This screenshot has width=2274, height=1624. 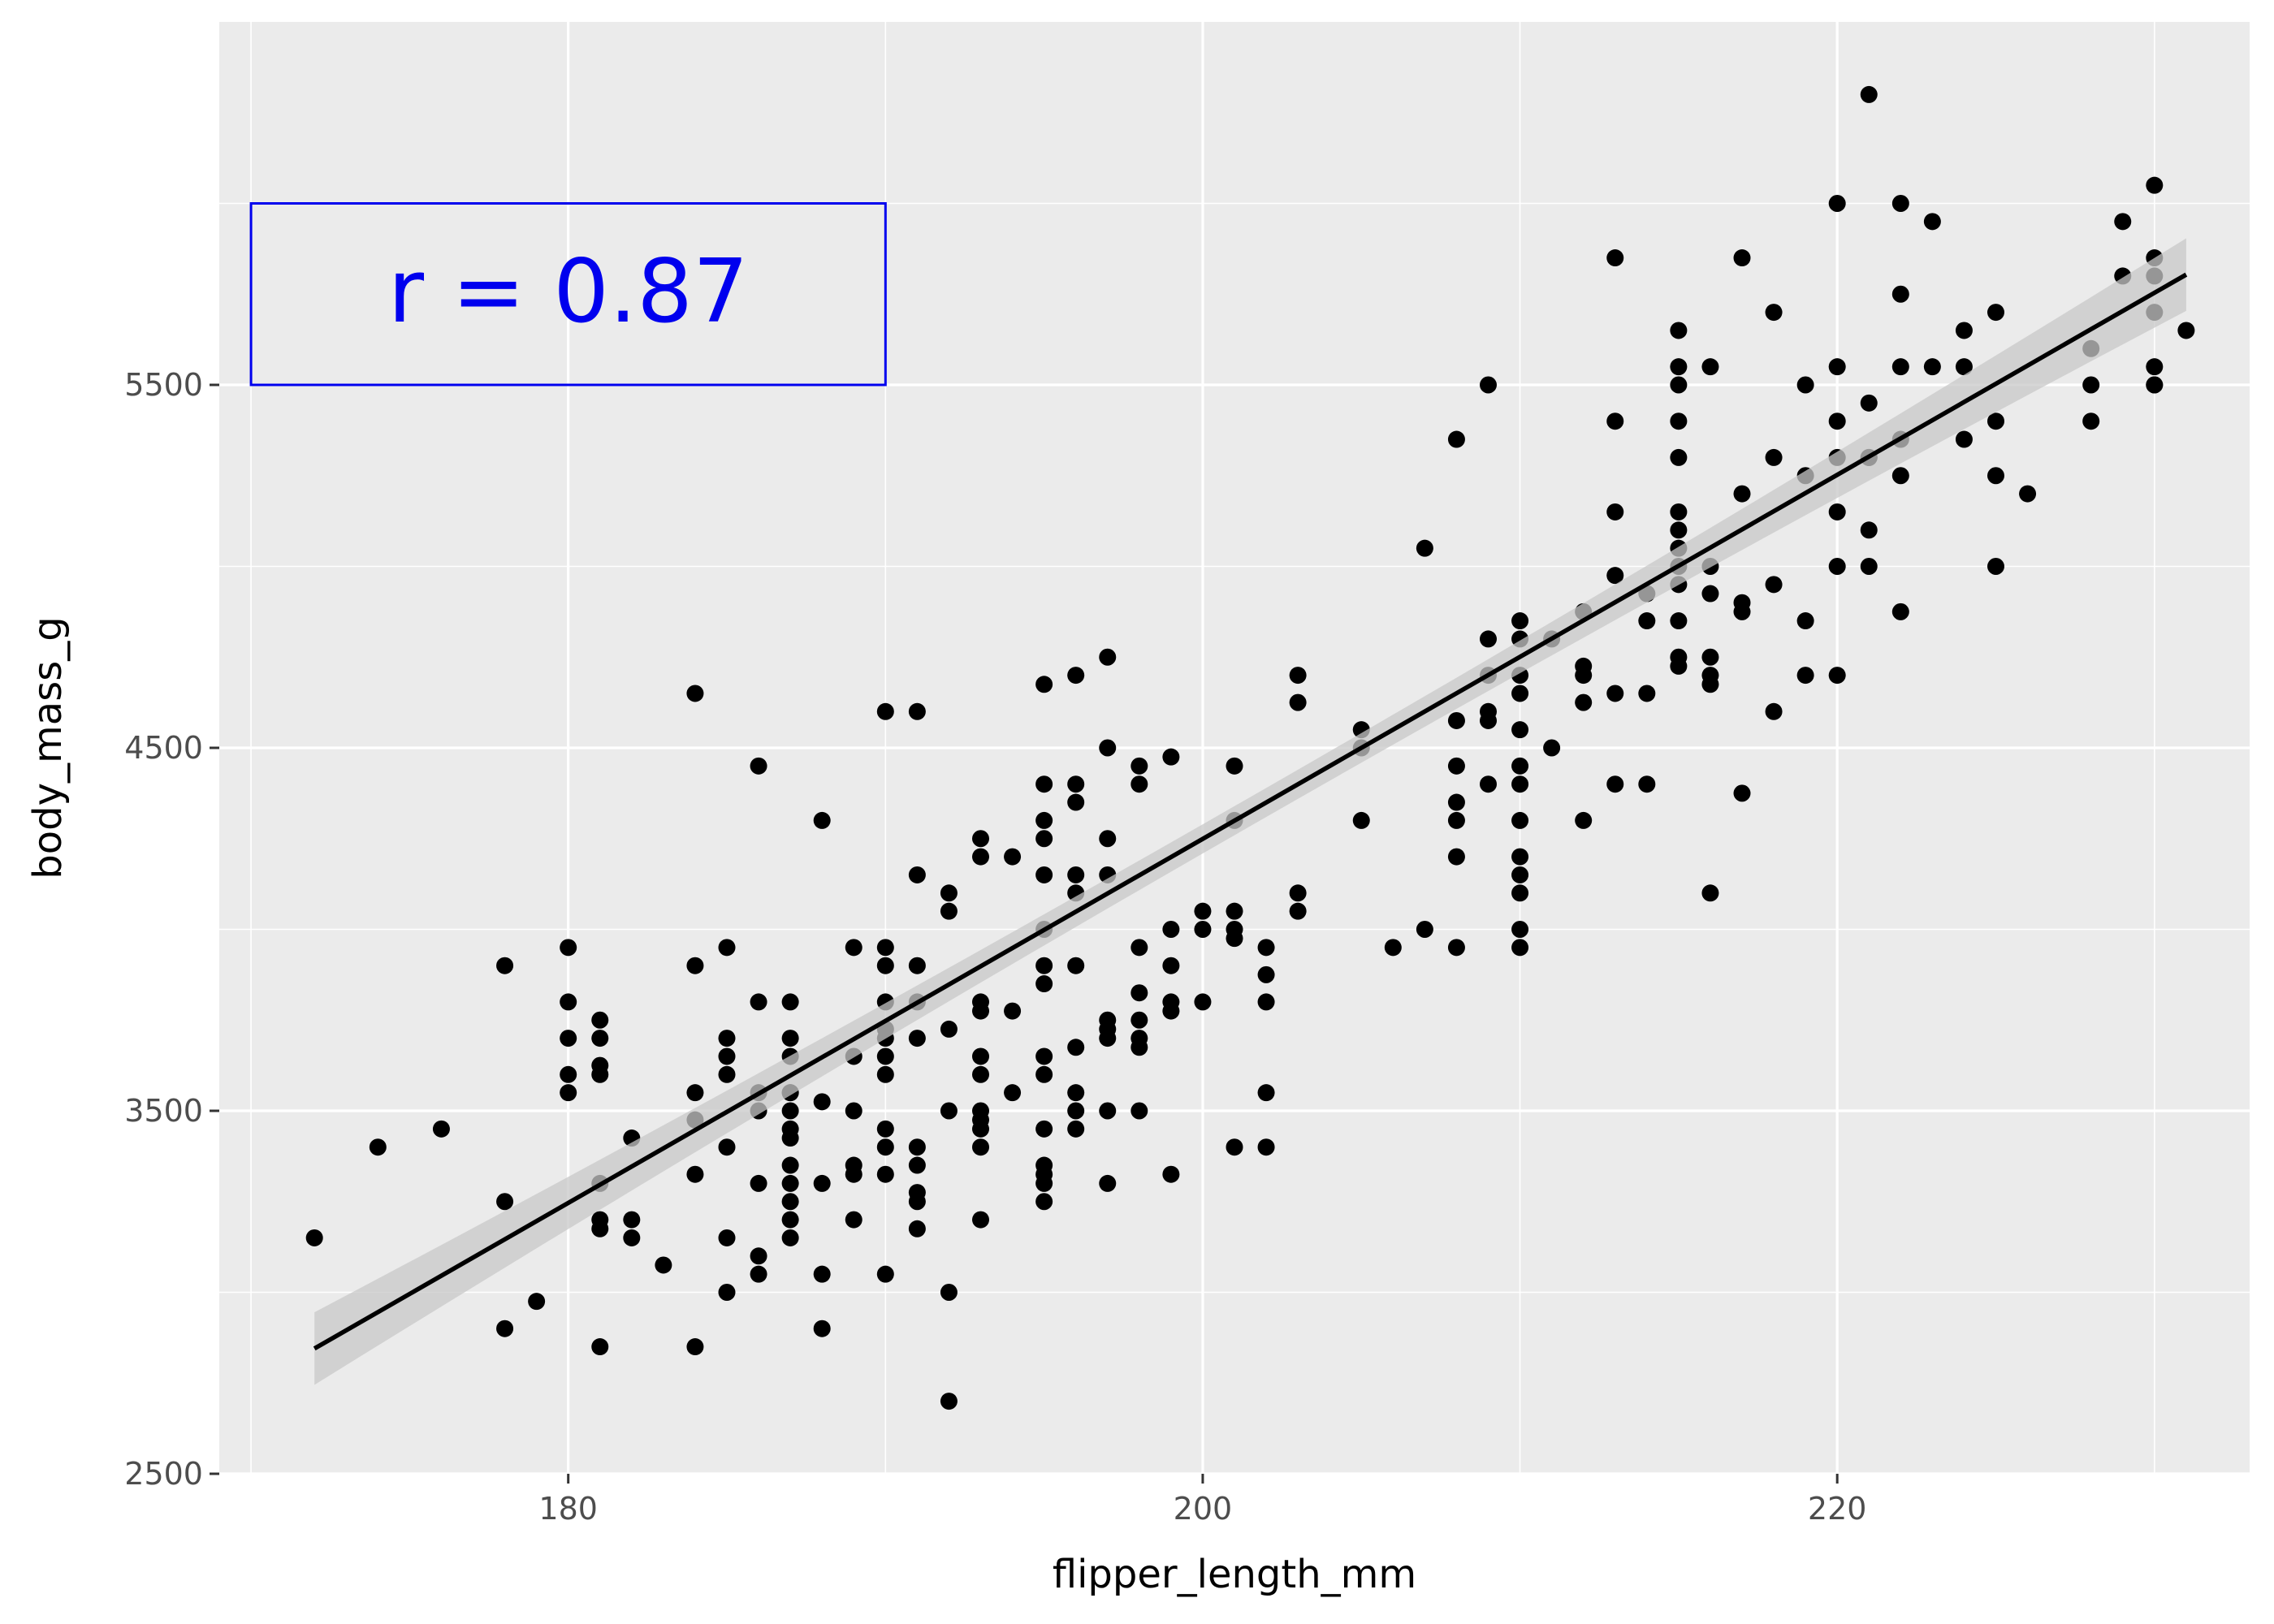 What do you see at coordinates (1203, 1509) in the screenshot?
I see `x-tick-label: 200` at bounding box center [1203, 1509].